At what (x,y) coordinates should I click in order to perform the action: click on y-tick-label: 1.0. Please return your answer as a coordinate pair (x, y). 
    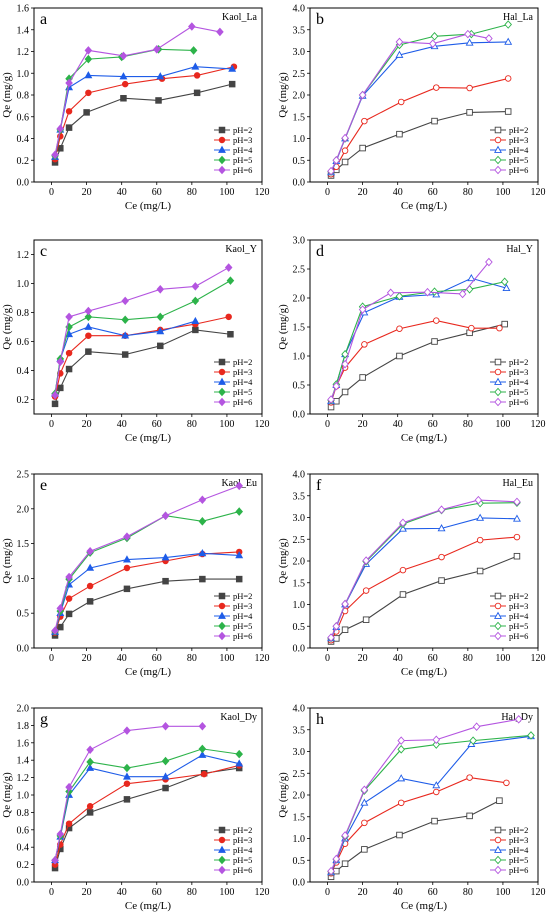
    Looking at the image, I should click on (299, 605).